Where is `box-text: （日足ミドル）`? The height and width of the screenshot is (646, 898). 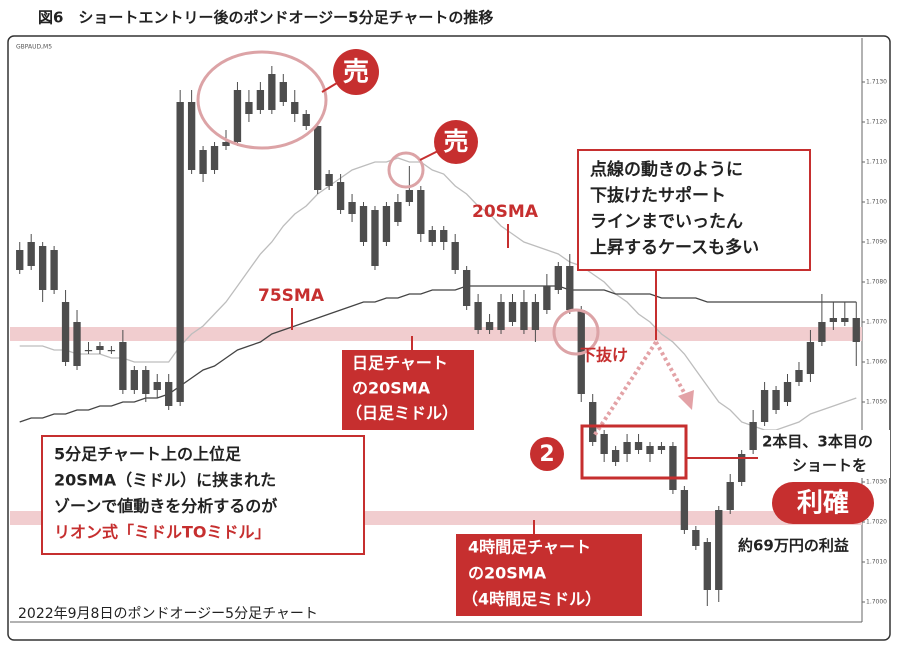 box-text: （日足ミドル） is located at coordinates (402, 413).